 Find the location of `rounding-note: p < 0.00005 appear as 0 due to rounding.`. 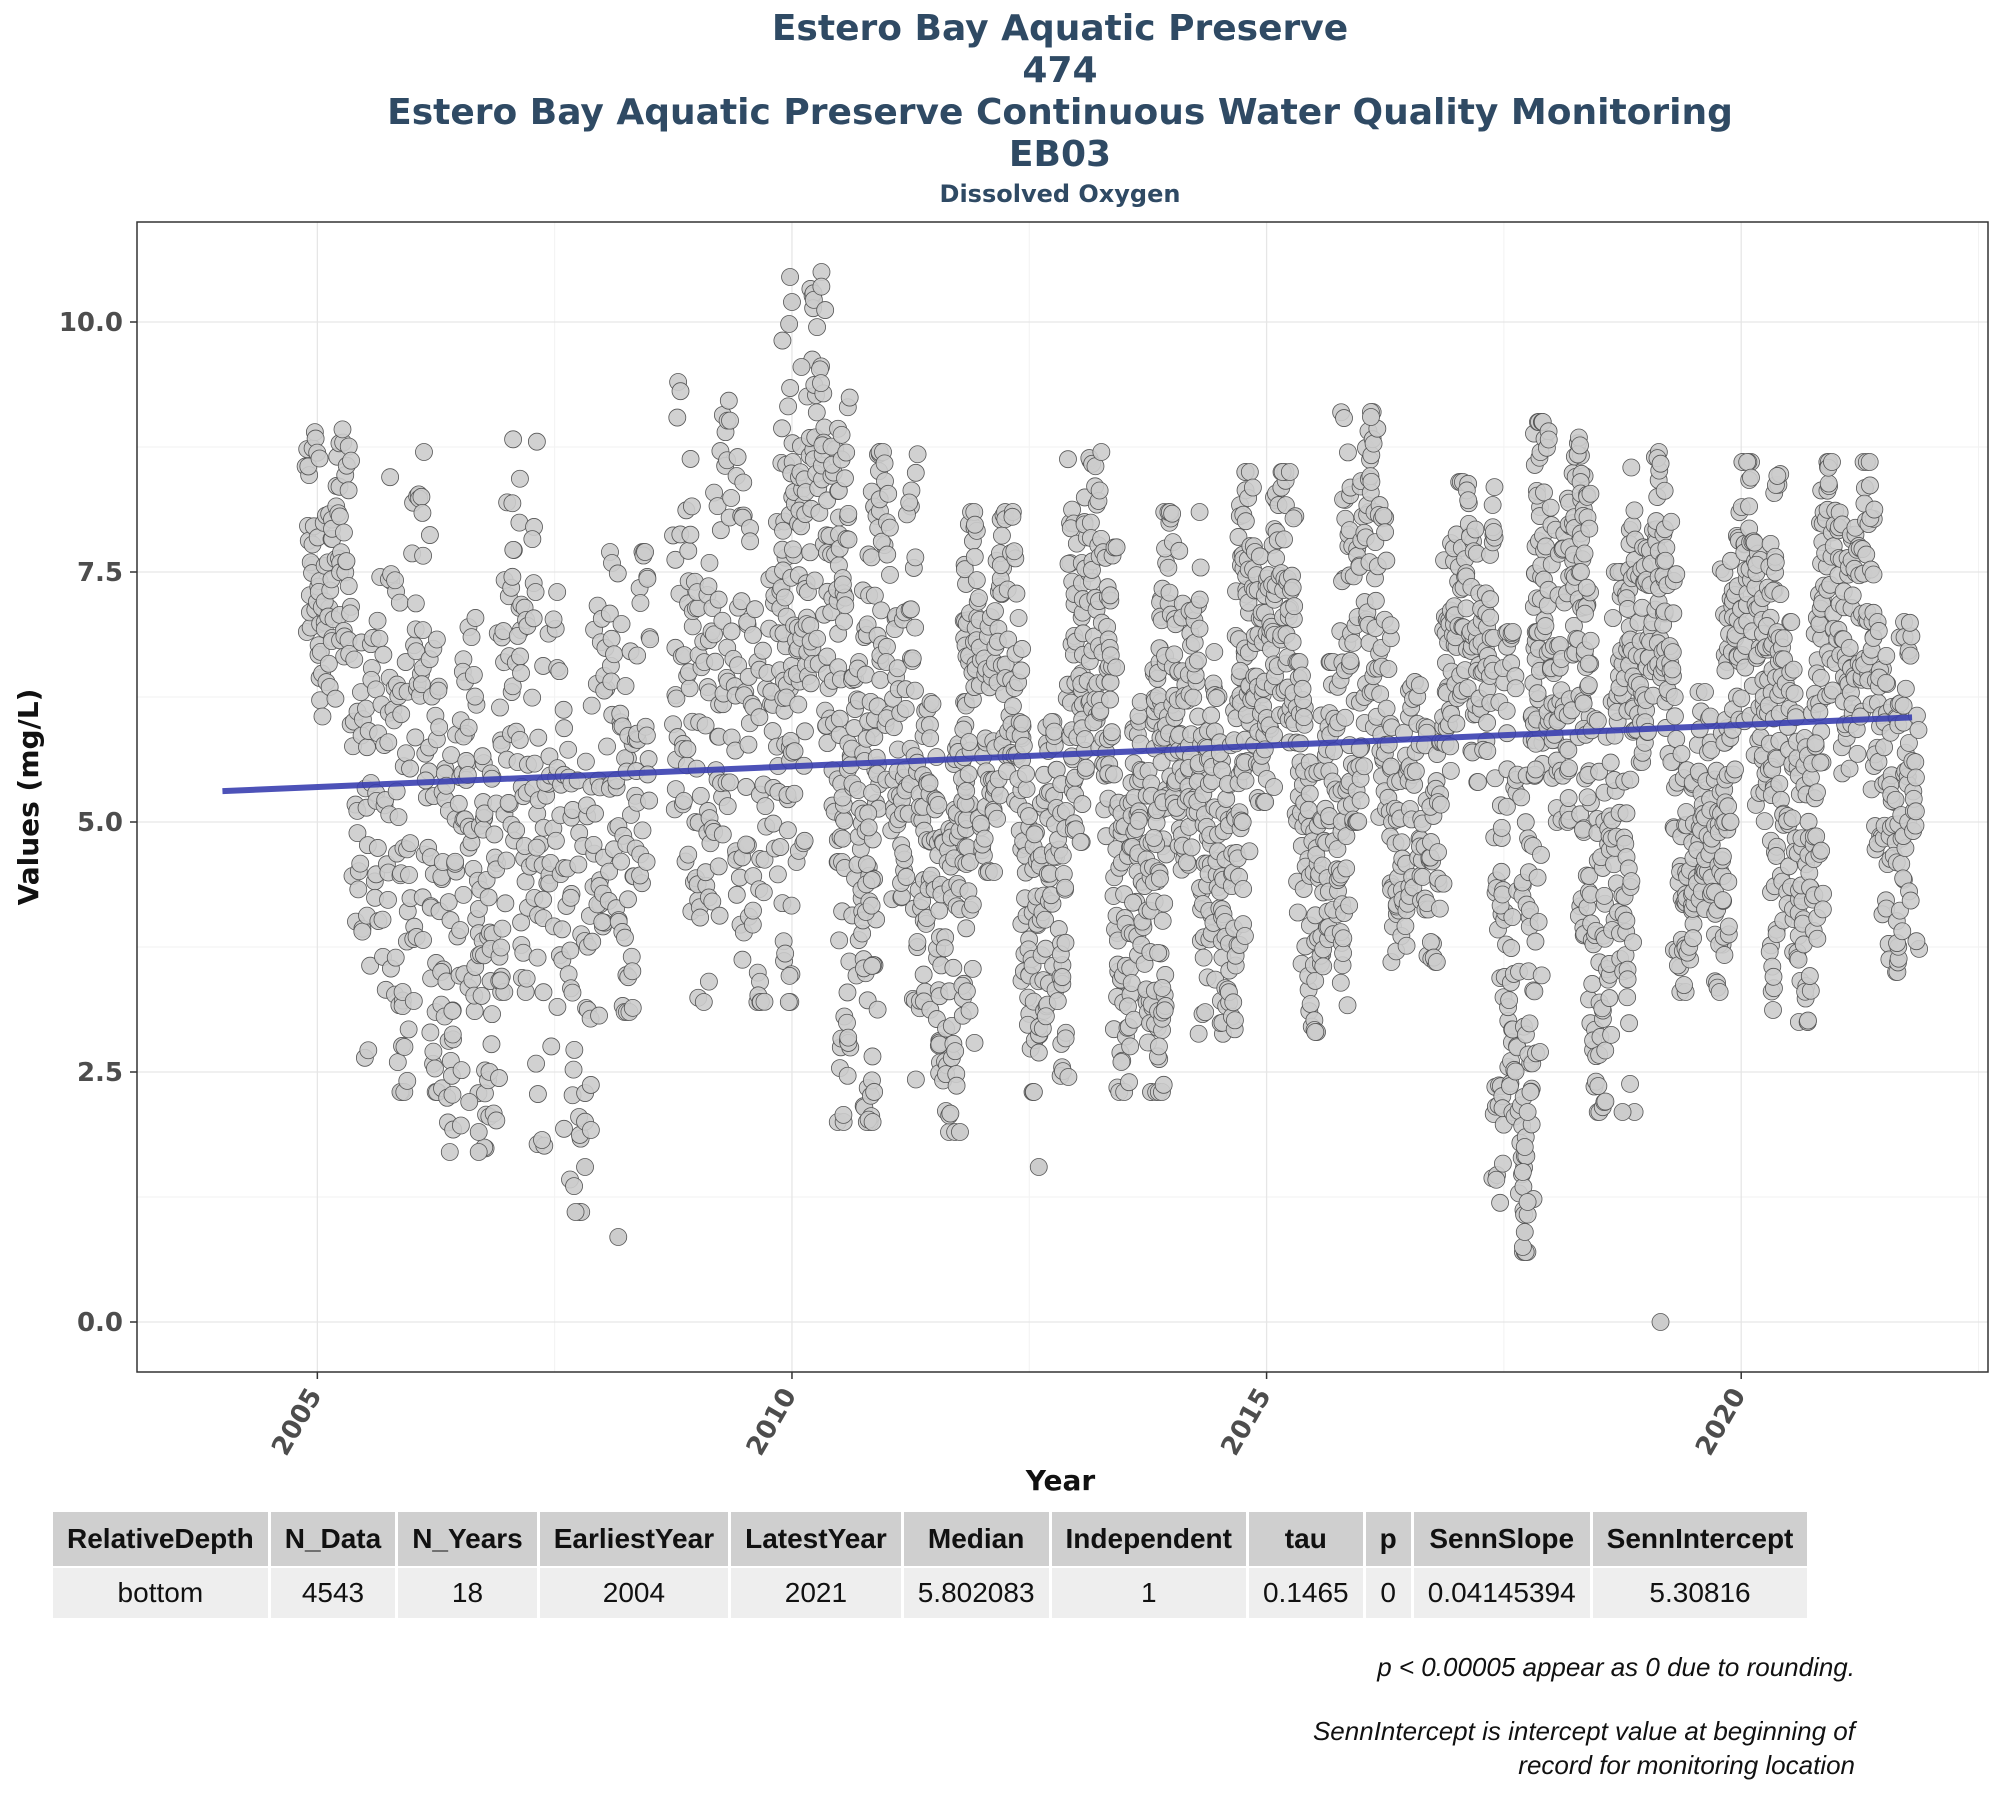

rounding-note: p < 0.00005 appear as 0 due to rounding. is located at coordinates (1616, 1667).